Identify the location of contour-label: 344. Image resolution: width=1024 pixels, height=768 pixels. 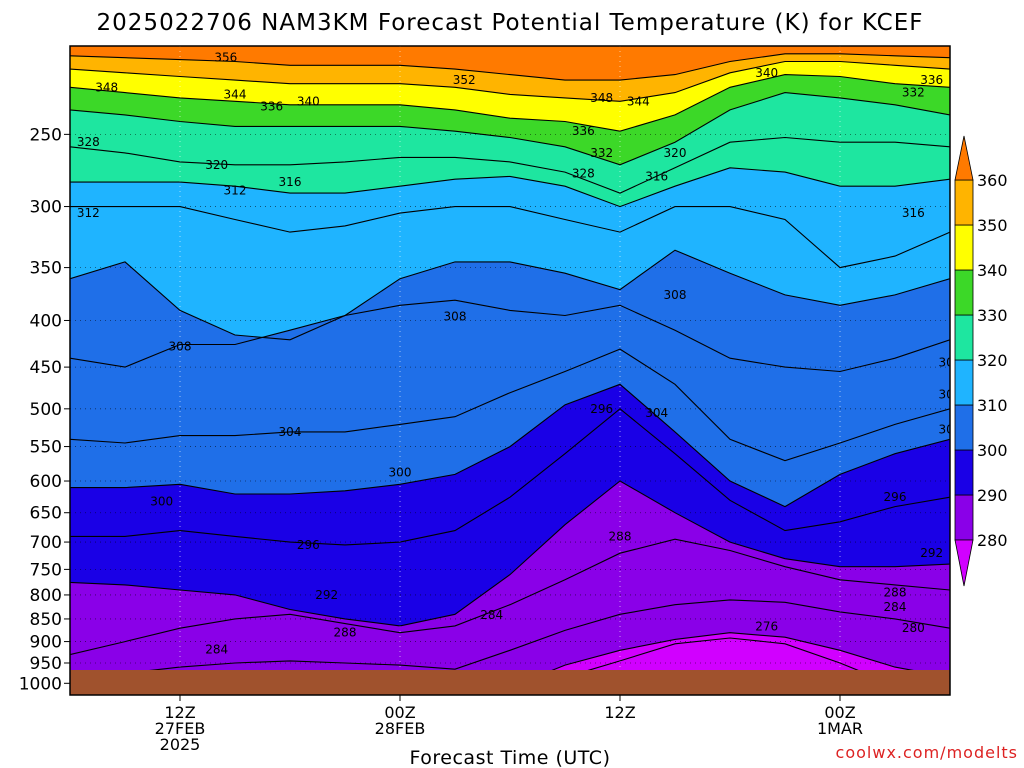
(638, 101).